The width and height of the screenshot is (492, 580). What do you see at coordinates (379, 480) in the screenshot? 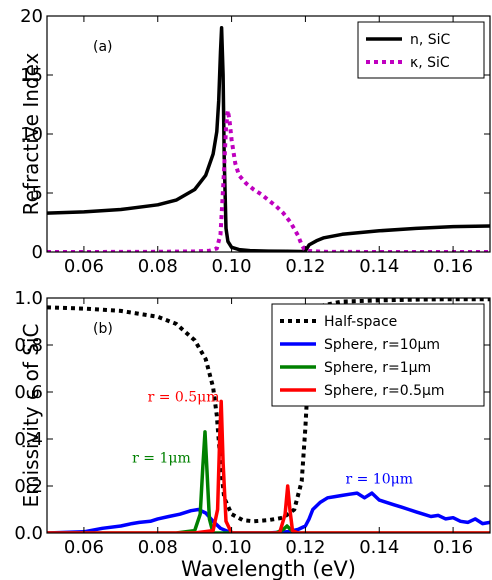
I see `annotation-label: r = 10μm` at bounding box center [379, 480].